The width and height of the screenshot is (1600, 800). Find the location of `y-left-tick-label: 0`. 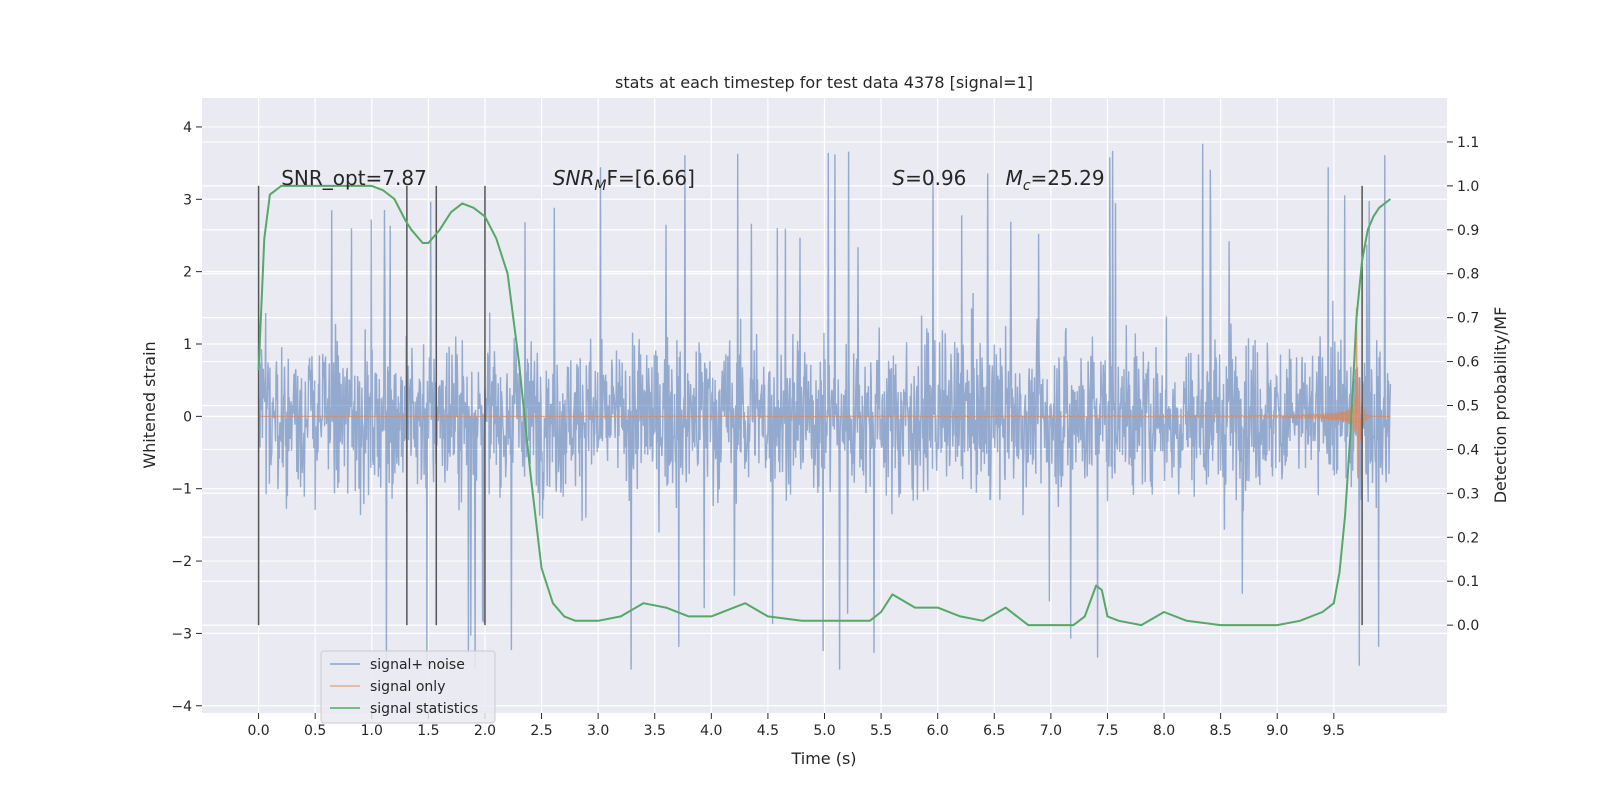

y-left-tick-label: 0 is located at coordinates (187, 417).